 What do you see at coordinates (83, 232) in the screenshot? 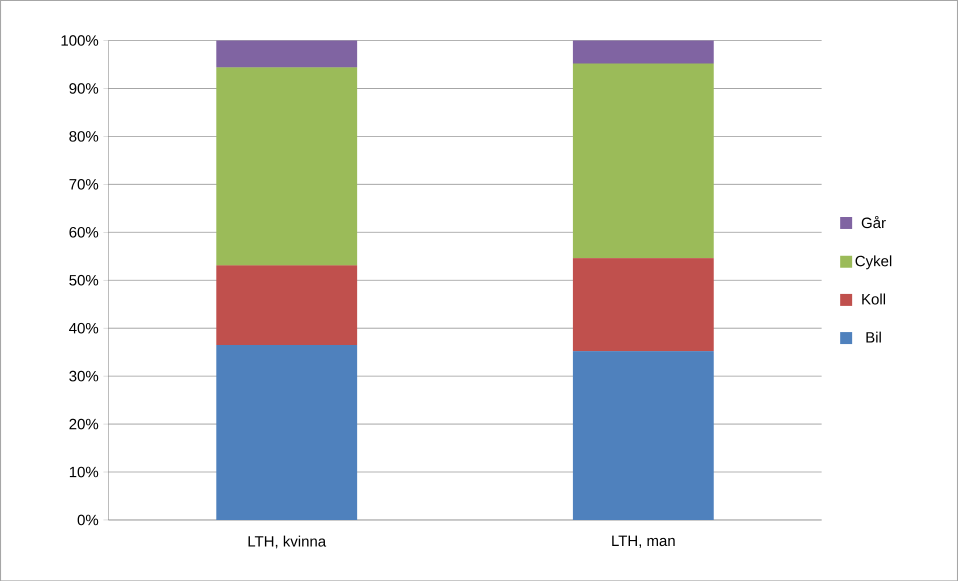
I see `y-tick-label: 60%` at bounding box center [83, 232].